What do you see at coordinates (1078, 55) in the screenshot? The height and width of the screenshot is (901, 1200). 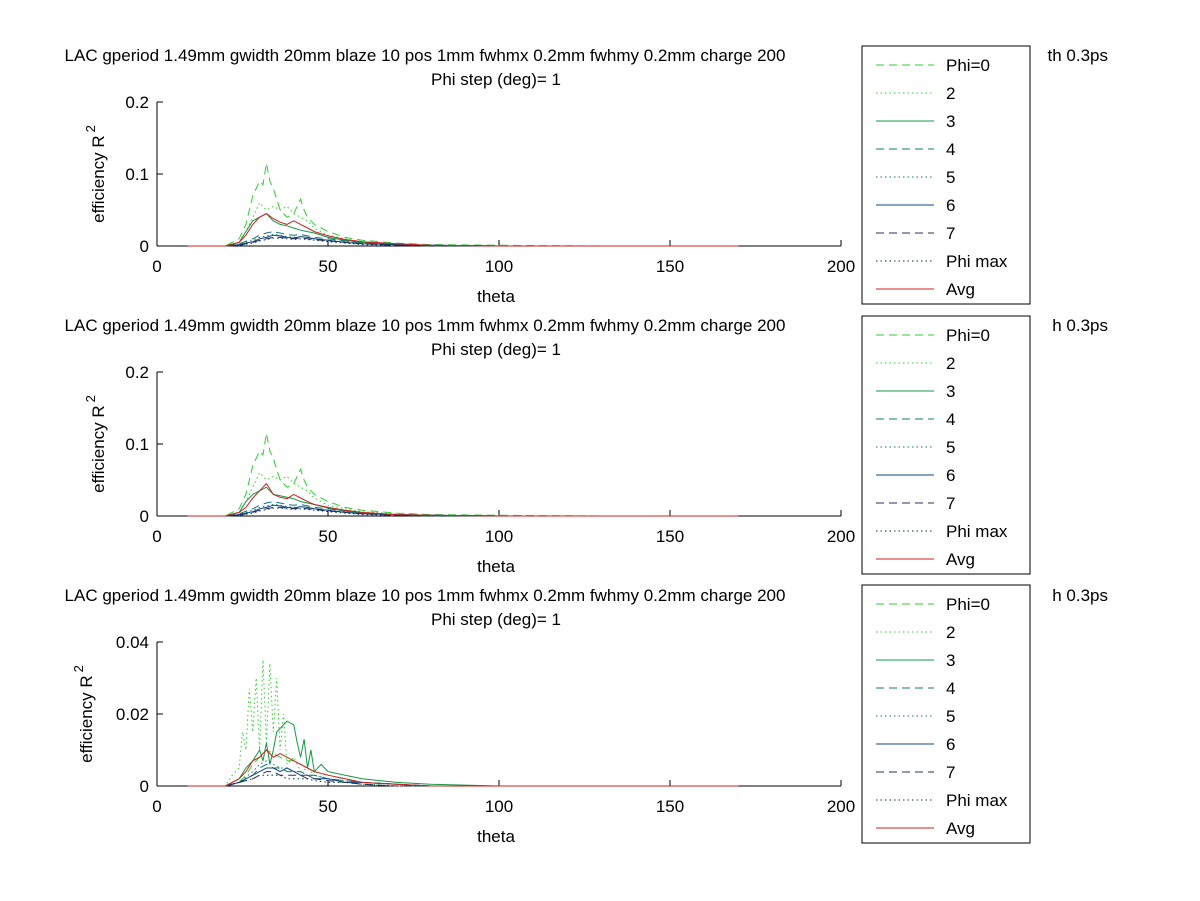 I see `chart-title-tail: th 0.3ps` at bounding box center [1078, 55].